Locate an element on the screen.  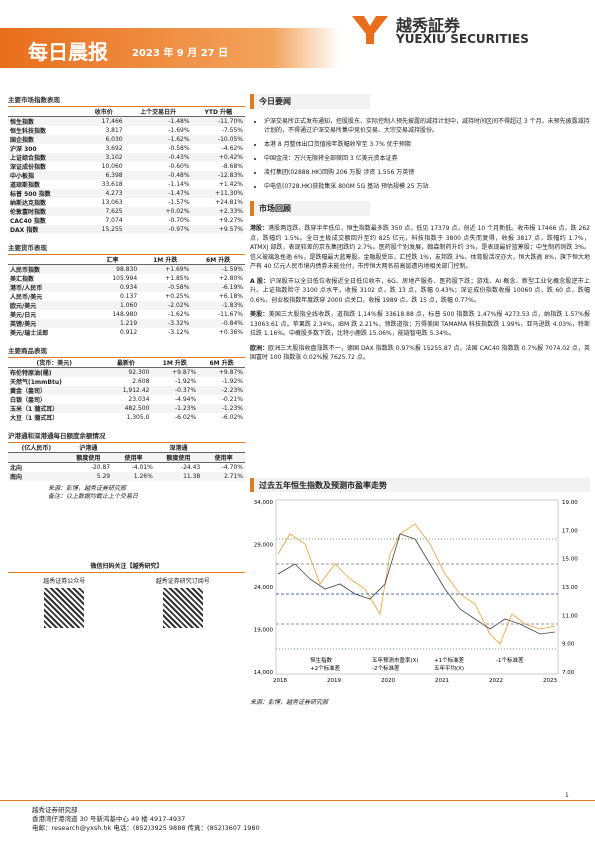
table-row: 中小板指 6,398 -0.48% -12.83% is located at coordinates (126, 175).